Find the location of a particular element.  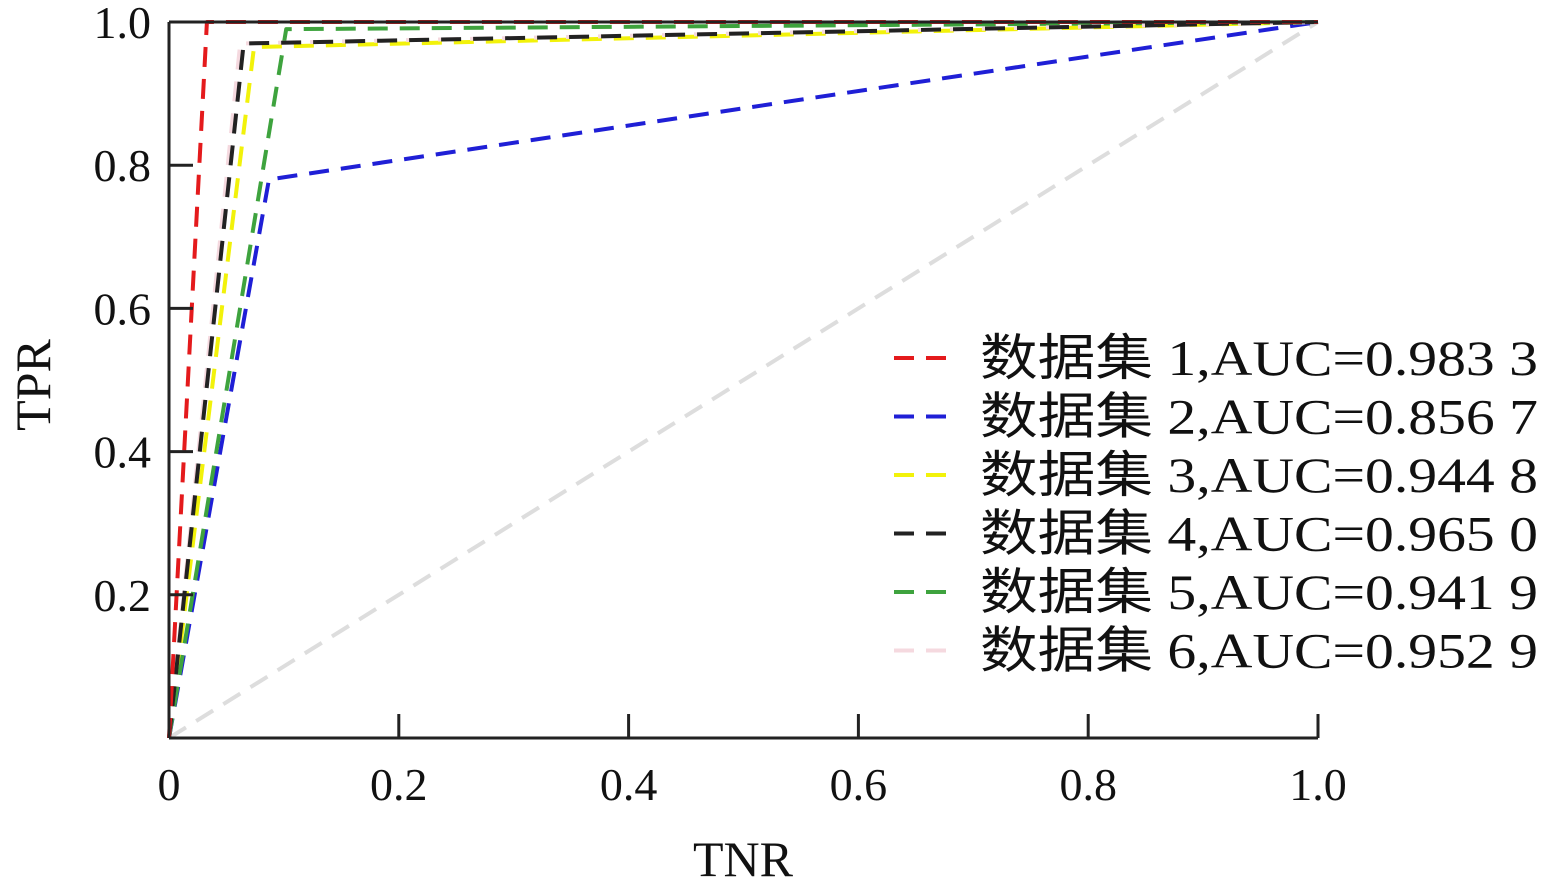

legend-label-1: 数据集 1,AUC=0.983 3 is located at coordinates (1259, 358).